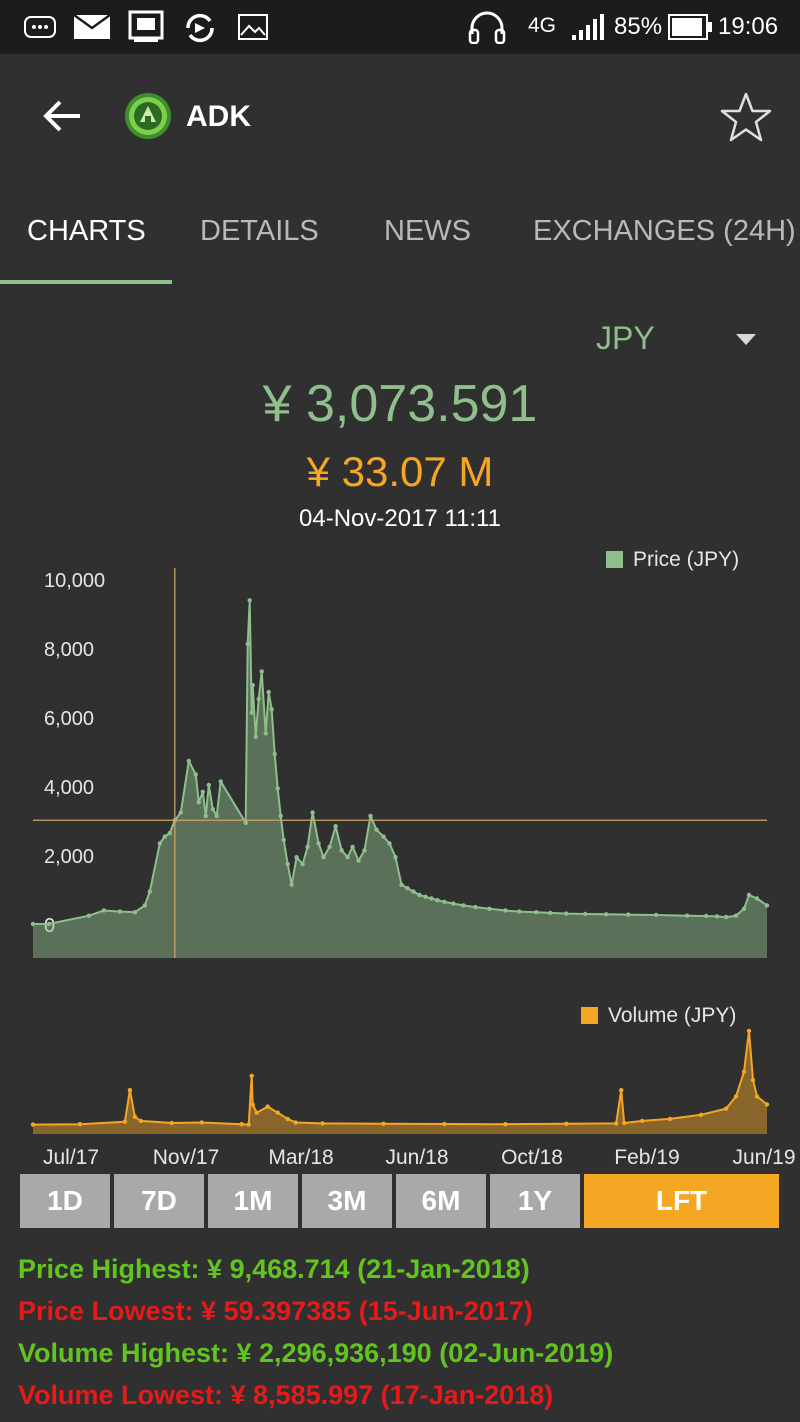  I want to click on range-3m-button: 3M, so click(347, 1201).